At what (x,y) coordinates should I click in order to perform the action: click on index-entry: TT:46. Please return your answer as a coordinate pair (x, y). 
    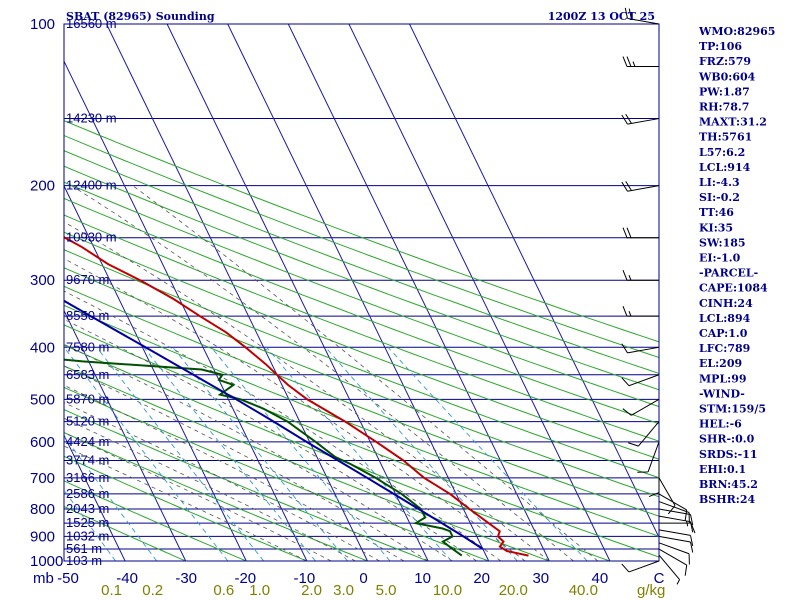
    Looking at the image, I should click on (716, 212).